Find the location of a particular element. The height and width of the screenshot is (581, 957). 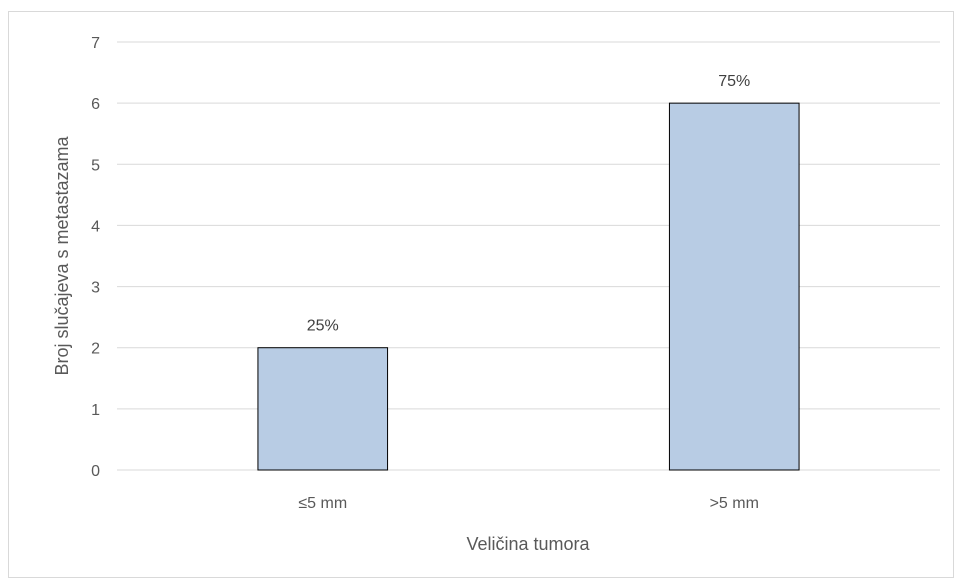

y-tick-label: 3 is located at coordinates (95, 288).